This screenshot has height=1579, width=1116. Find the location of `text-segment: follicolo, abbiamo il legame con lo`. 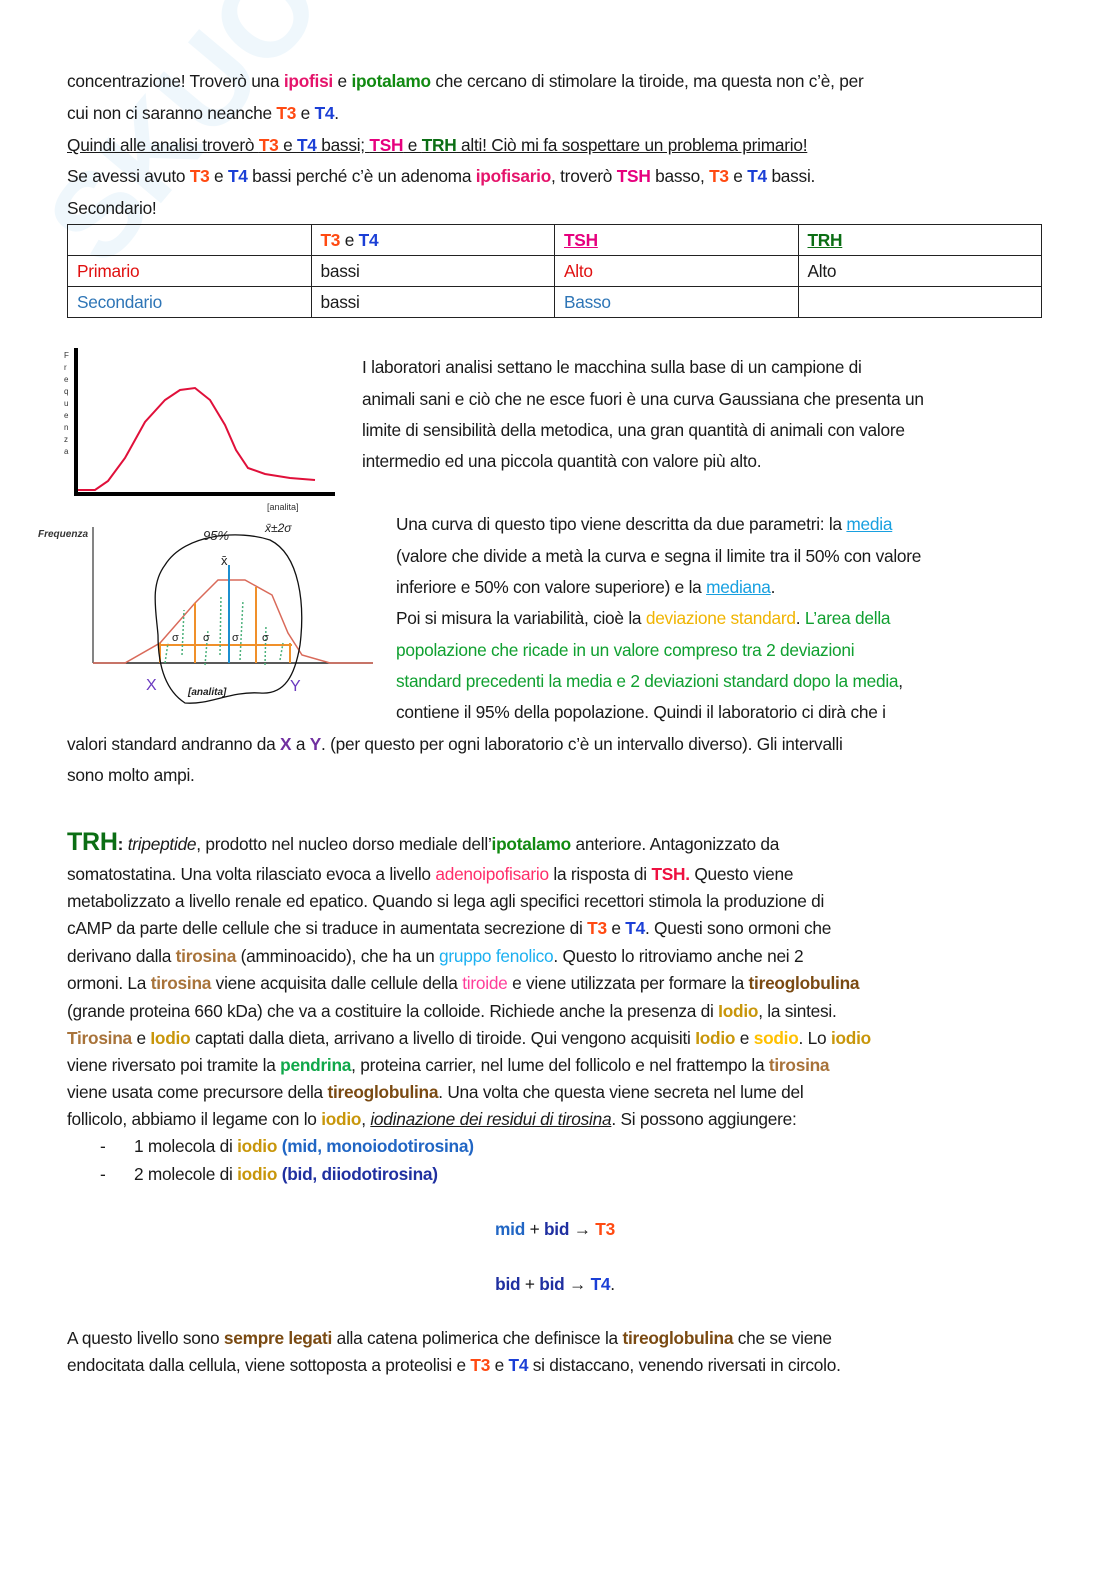

text-segment: follicolo, abbiamo il legame con lo is located at coordinates (194, 1119).